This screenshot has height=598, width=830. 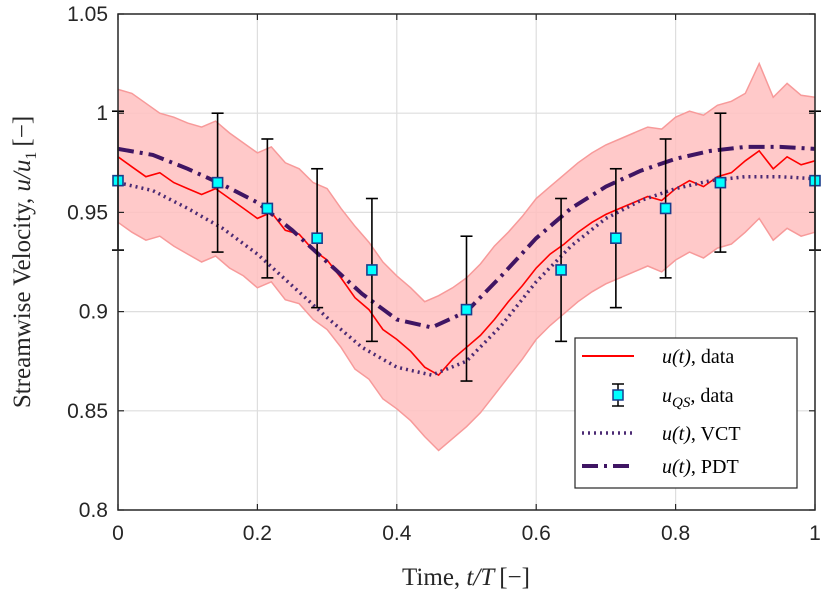 I want to click on y-tick-label-3: 0.95, so click(x=87, y=212).